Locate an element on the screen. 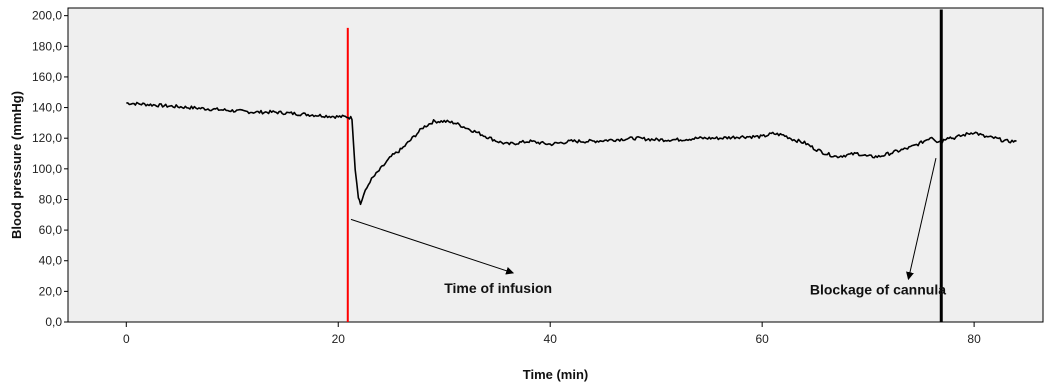 The image size is (1046, 387). x-tick-label: 60 is located at coordinates (762, 339).